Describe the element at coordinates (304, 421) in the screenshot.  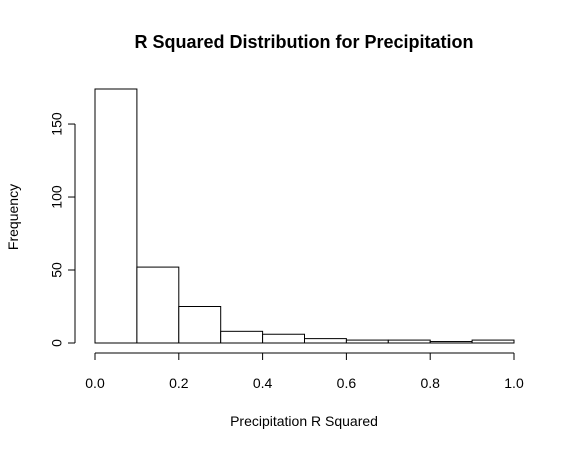
I see `x-axis-label: Precipitation R Squared` at that location.